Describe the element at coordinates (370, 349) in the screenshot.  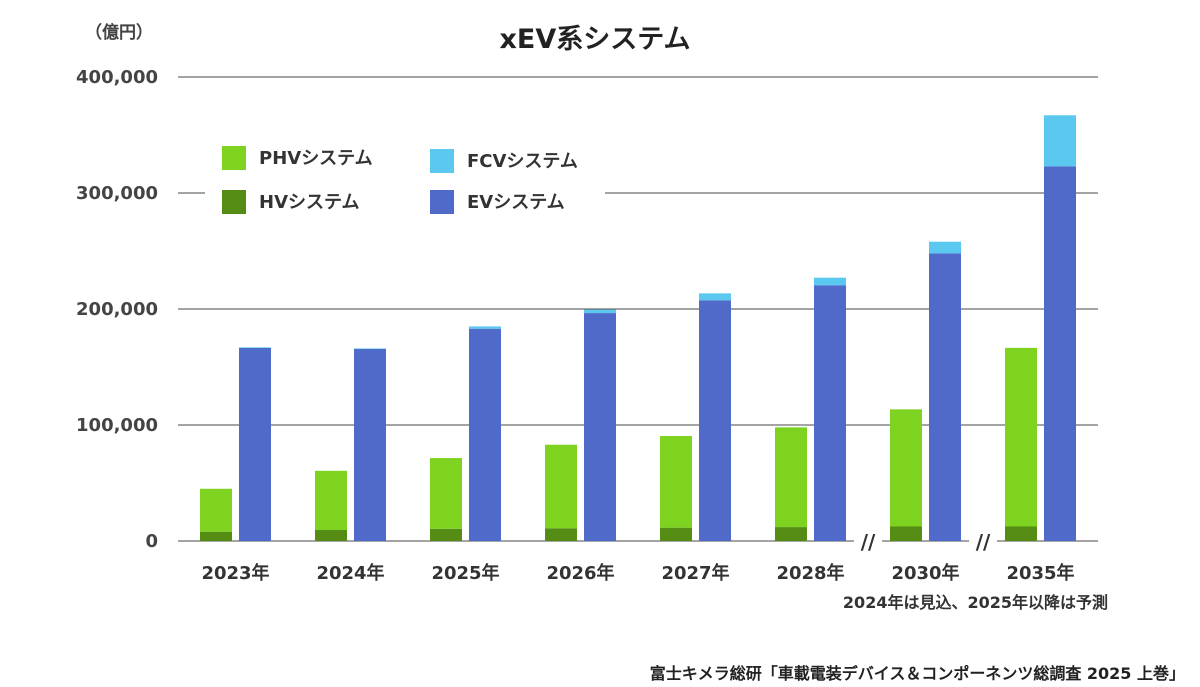
I see `bar-FCVシステム-2024年` at that location.